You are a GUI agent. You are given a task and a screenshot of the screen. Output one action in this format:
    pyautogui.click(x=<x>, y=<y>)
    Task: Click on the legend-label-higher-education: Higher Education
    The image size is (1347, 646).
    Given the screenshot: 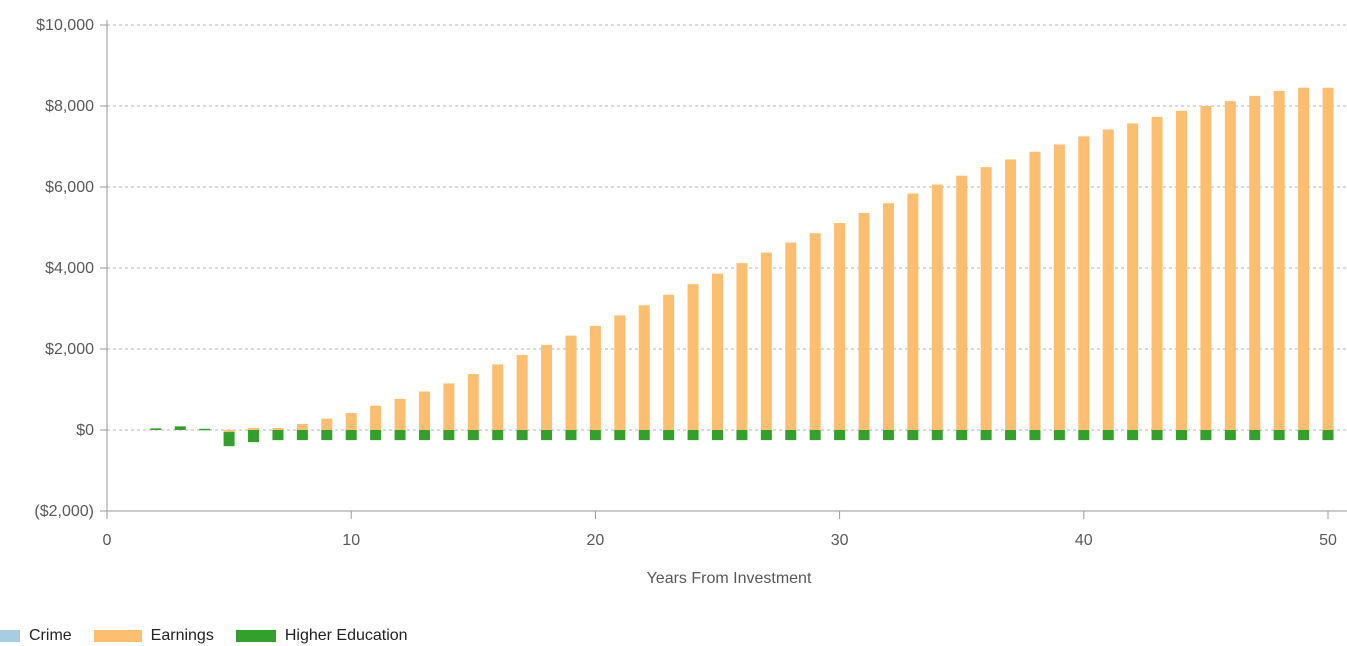 What is the action you would take?
    pyautogui.click(x=346, y=635)
    